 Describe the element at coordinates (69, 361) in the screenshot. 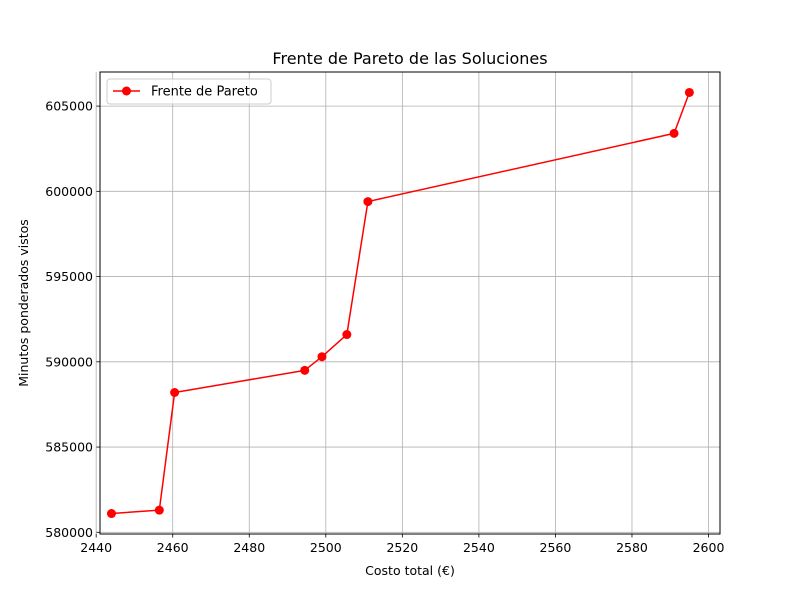

I see `y-tick-label: 590000` at that location.